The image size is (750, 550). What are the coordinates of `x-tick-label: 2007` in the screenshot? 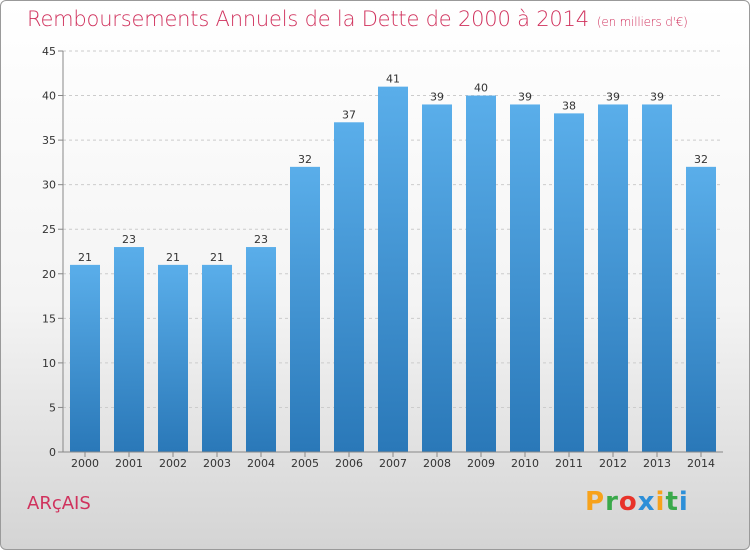 It's located at (393, 463).